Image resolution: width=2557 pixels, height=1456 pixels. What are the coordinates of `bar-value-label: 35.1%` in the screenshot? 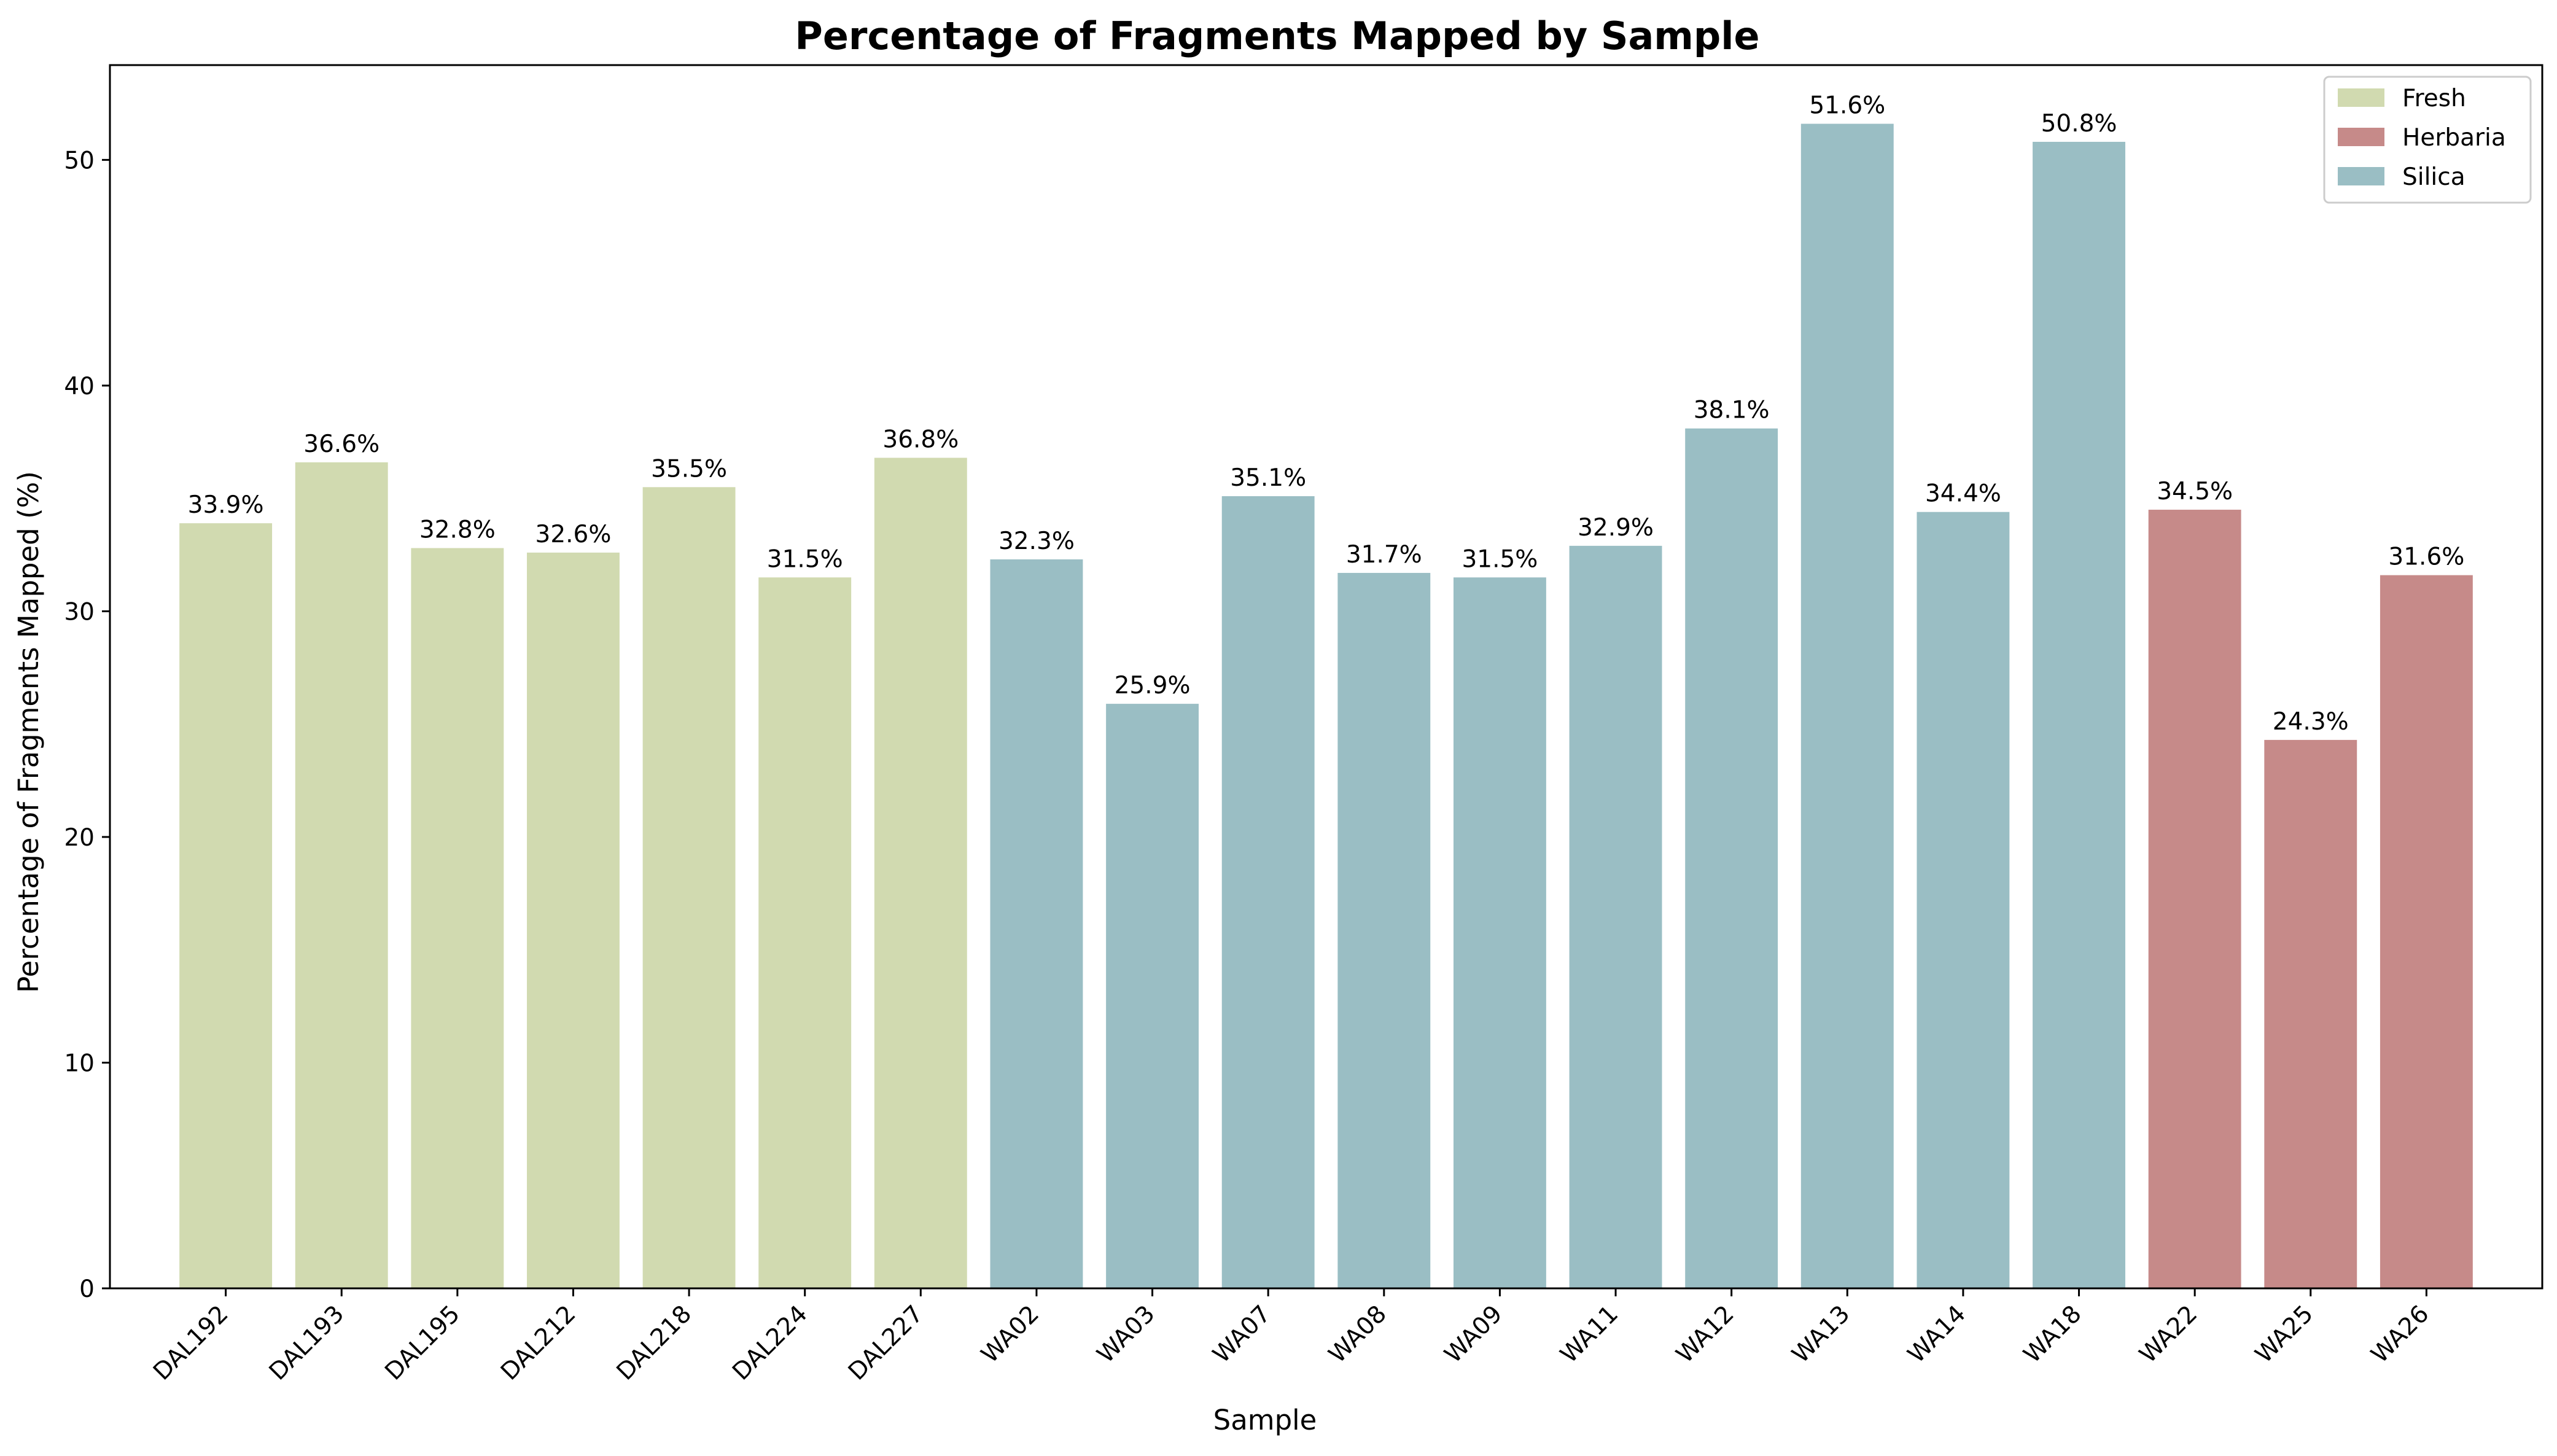 It's located at (1268, 478).